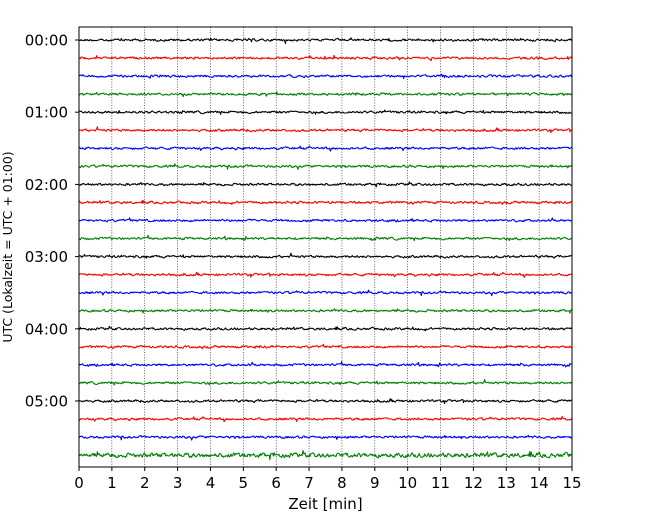  Describe the element at coordinates (342, 483) in the screenshot. I see `x-tick-label: 8` at that location.